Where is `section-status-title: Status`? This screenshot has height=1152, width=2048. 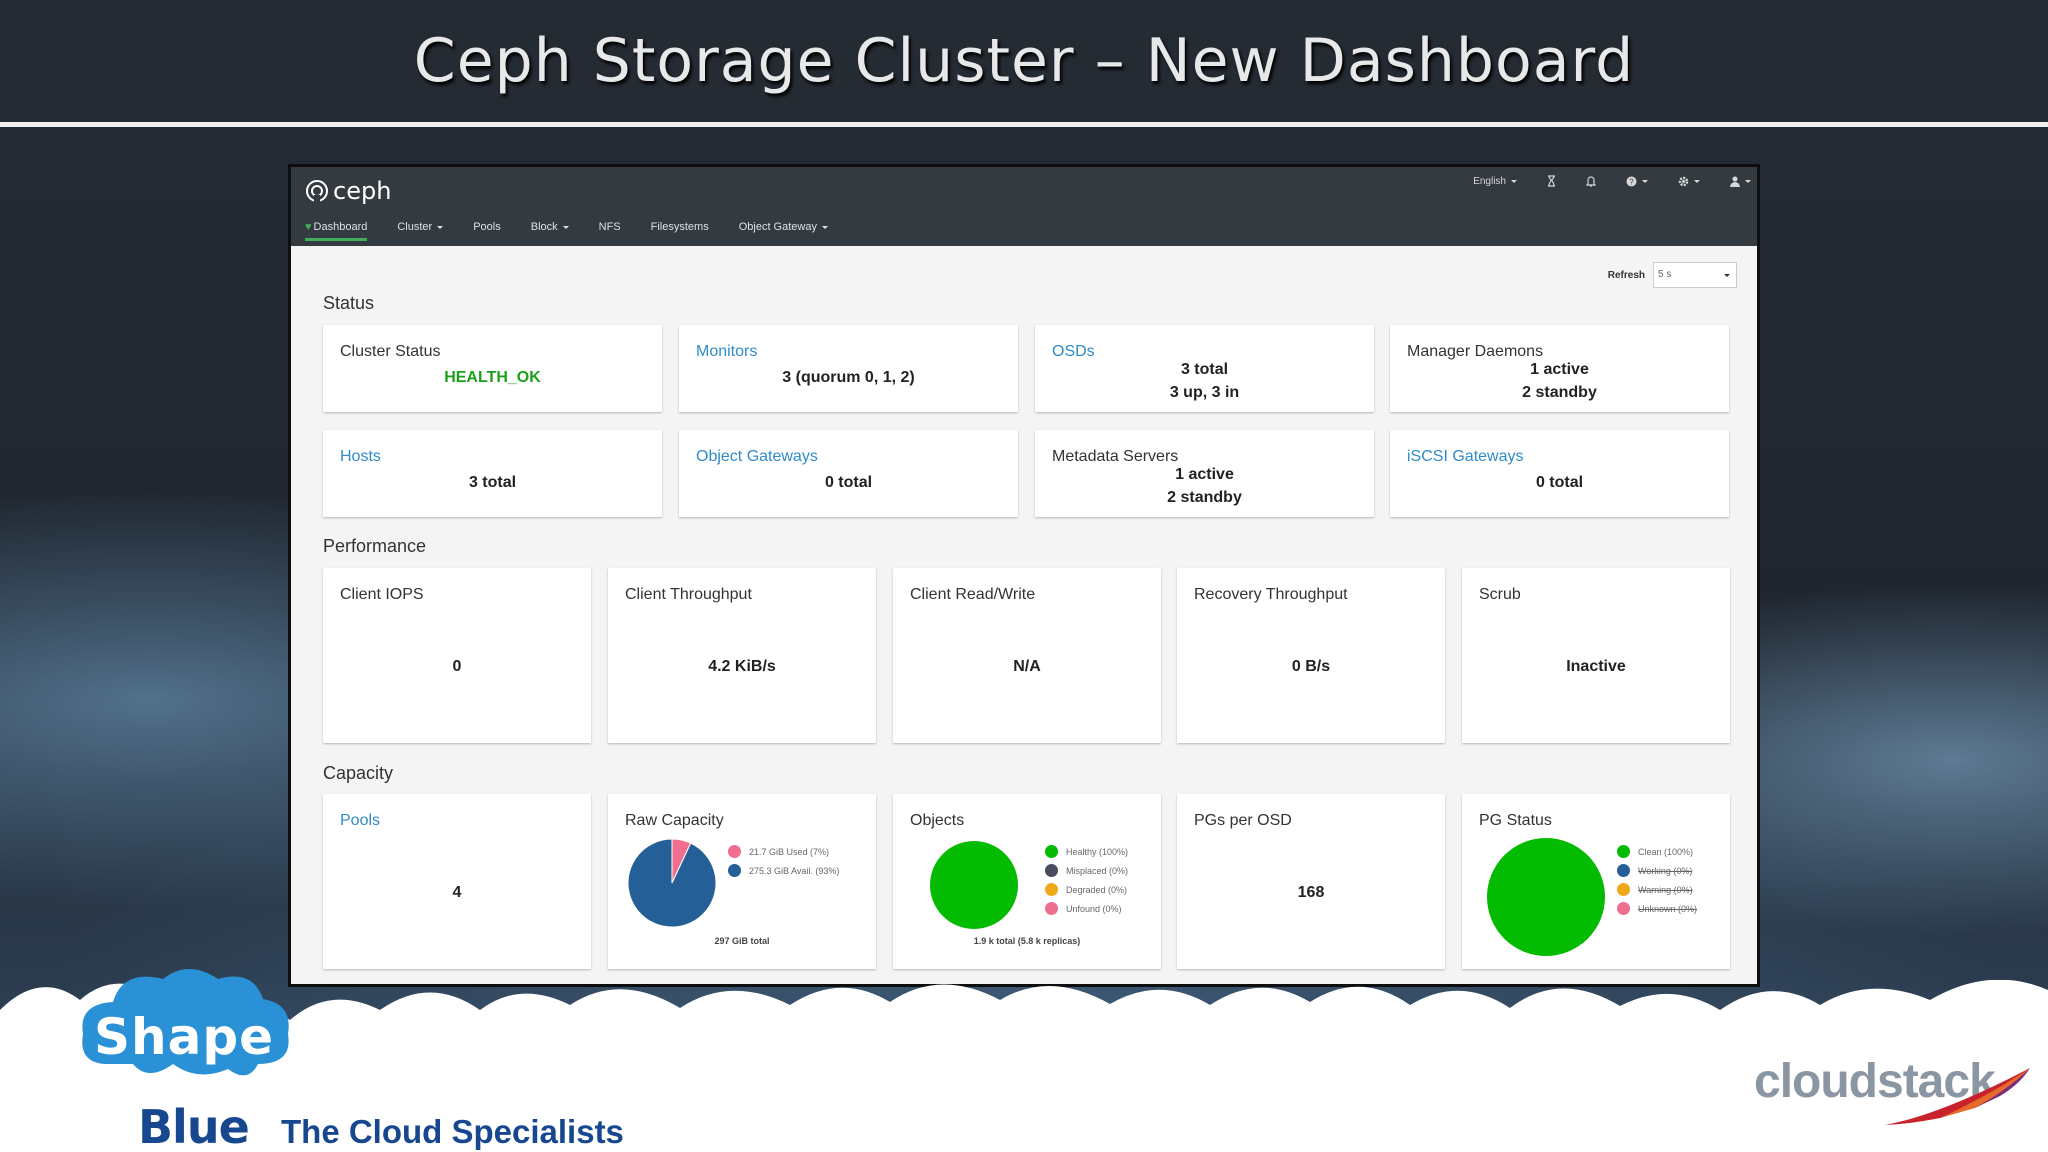 section-status-title: Status is located at coordinates (349, 303).